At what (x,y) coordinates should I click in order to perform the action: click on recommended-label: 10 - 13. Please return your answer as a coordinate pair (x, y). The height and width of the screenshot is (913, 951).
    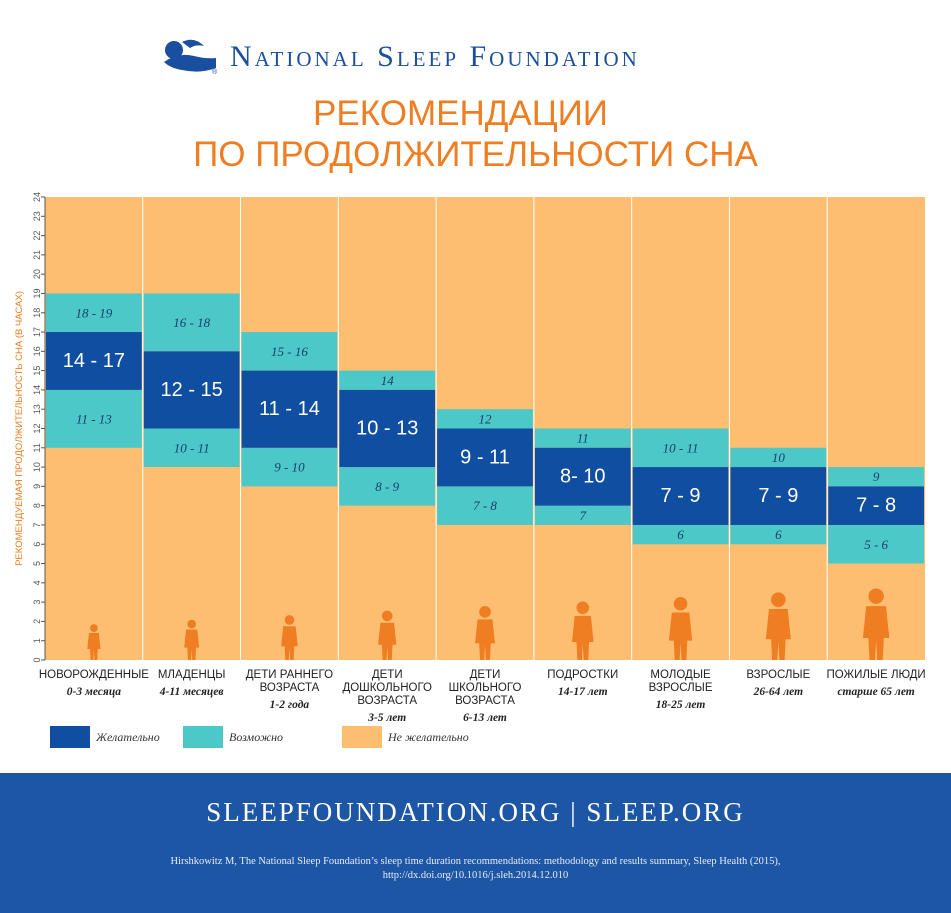
    Looking at the image, I should click on (387, 429).